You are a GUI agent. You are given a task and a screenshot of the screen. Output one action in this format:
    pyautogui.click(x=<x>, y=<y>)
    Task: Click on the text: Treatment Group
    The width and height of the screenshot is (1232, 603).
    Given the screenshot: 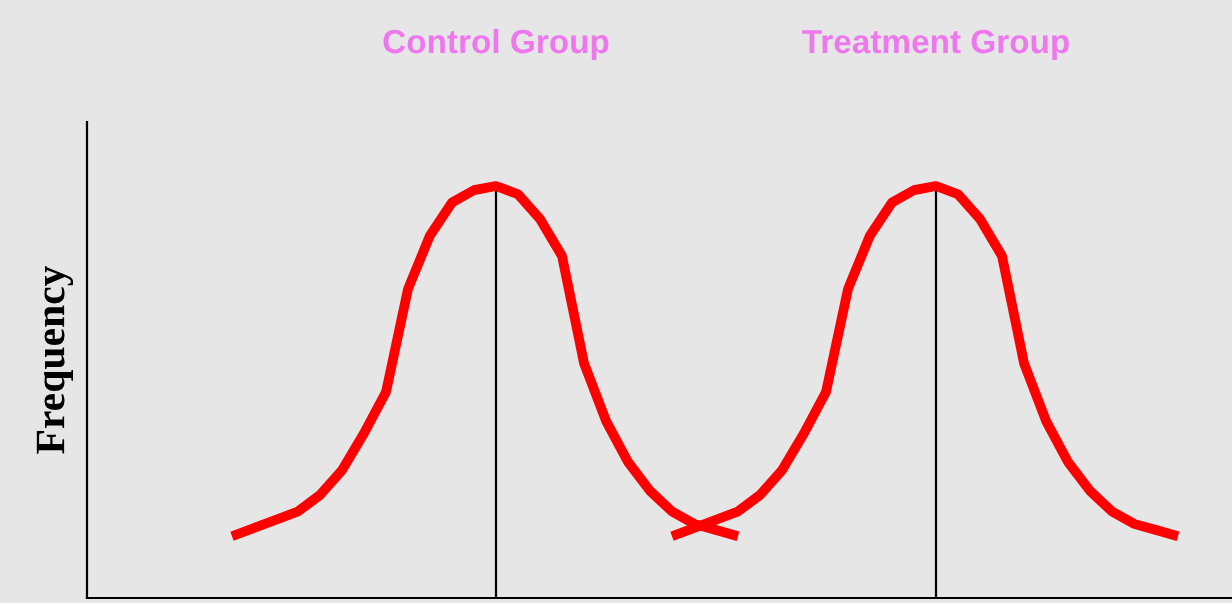 What is the action you would take?
    pyautogui.click(x=935, y=44)
    